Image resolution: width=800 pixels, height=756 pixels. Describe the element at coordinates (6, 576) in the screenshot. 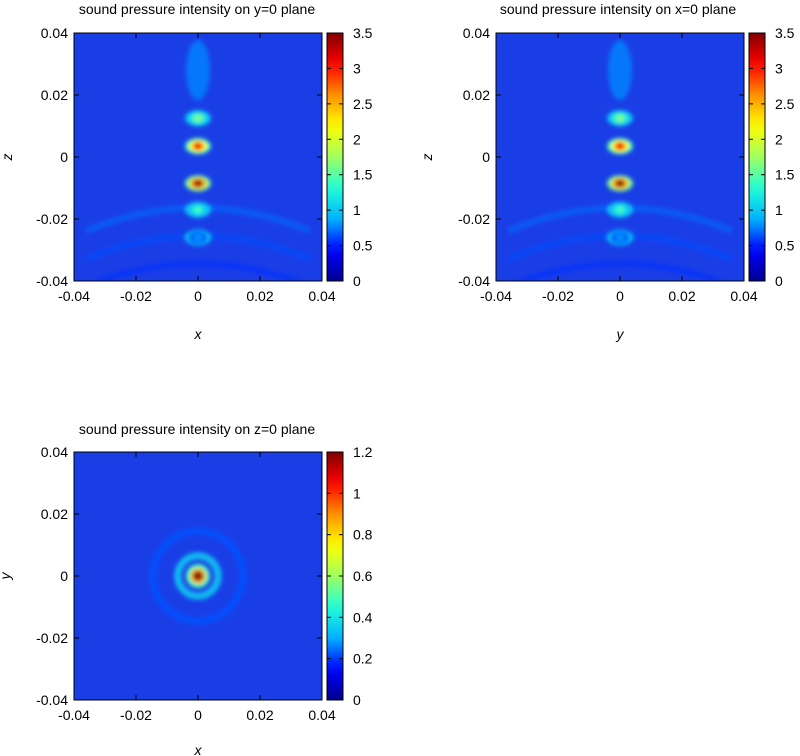

I see `y-axis-label: y` at that location.